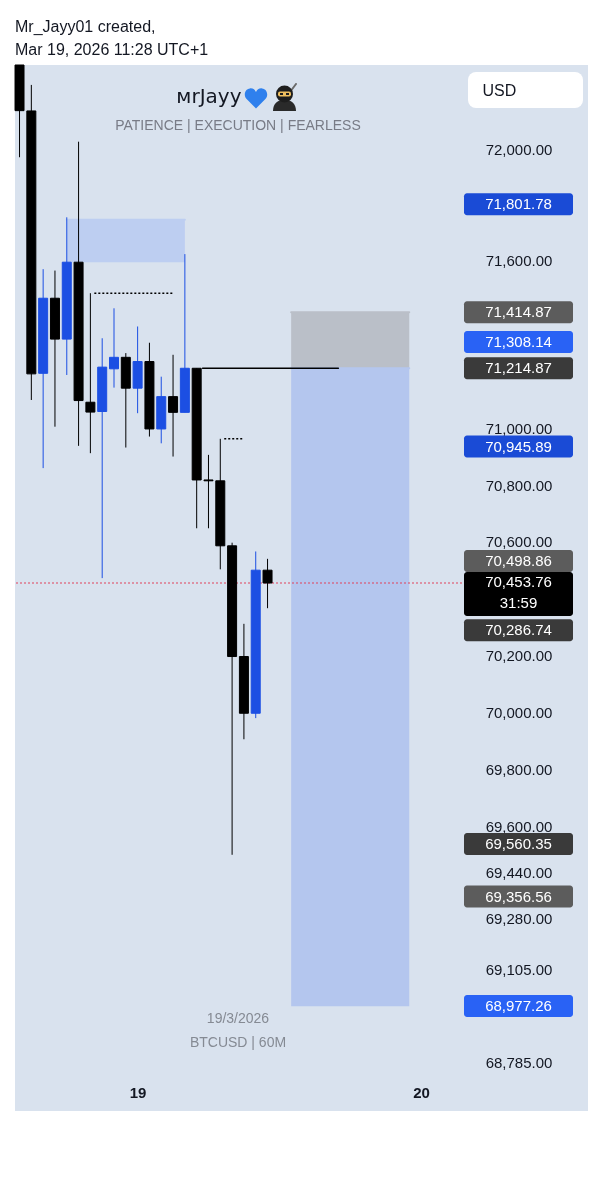 This screenshot has height=1200, width=604. What do you see at coordinates (519, 919) in the screenshot?
I see `y-tick-label: 69,280.00` at bounding box center [519, 919].